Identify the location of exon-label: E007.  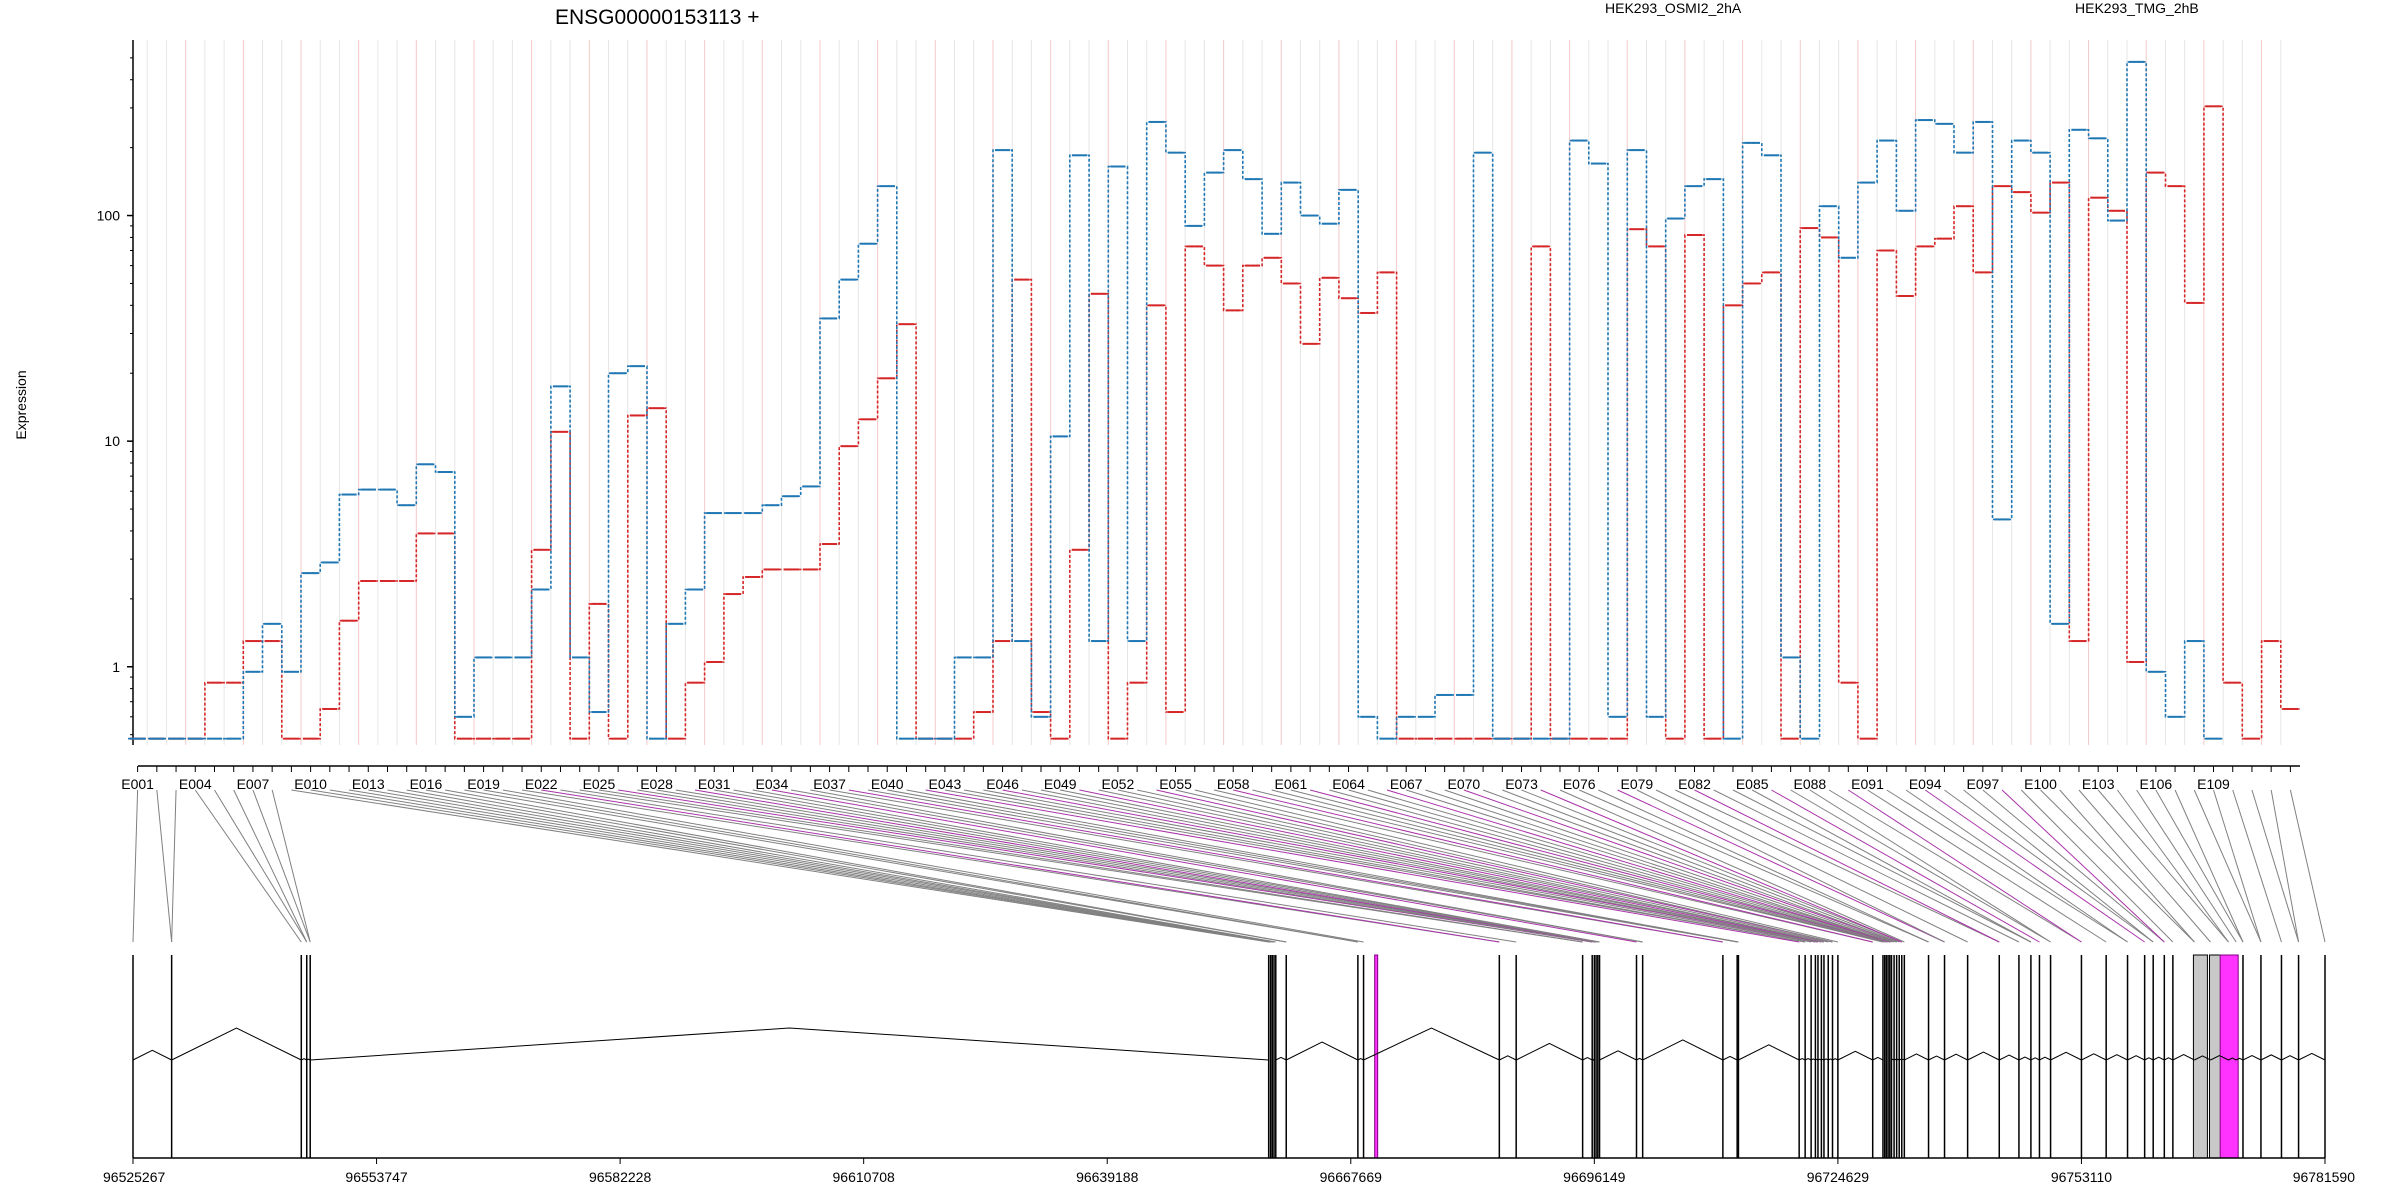
(253, 784).